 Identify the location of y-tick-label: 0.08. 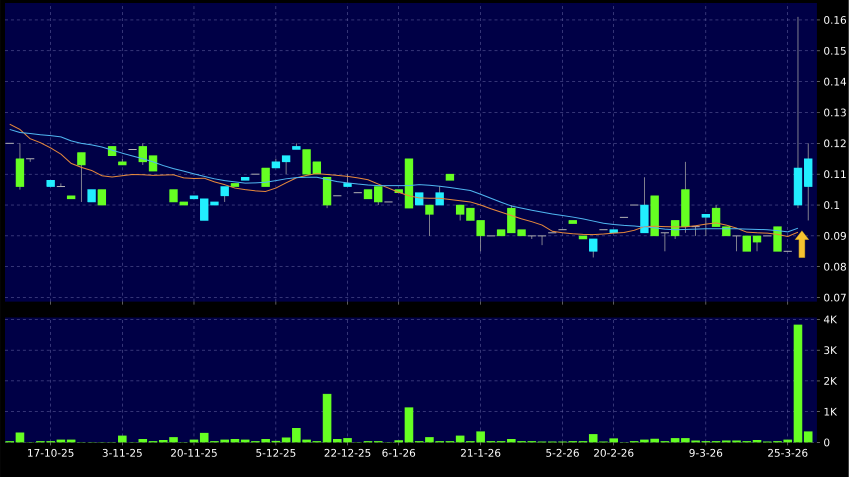
(835, 266).